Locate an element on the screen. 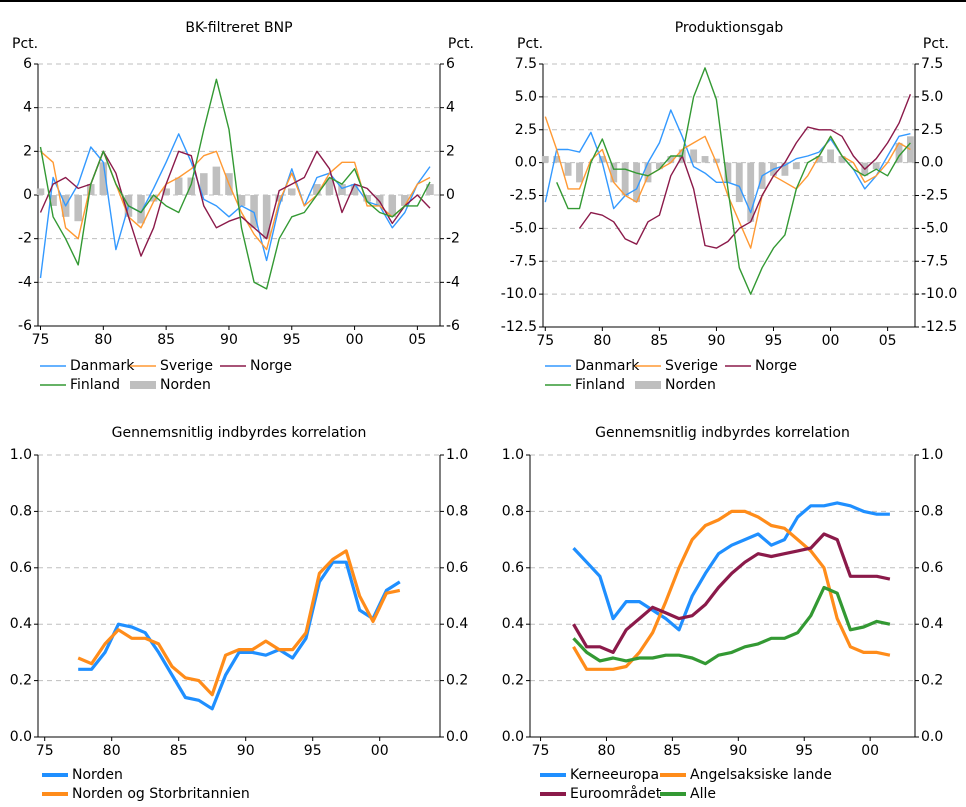 The height and width of the screenshot is (807, 966). y-tick-label: -7.5 is located at coordinates (523, 261).